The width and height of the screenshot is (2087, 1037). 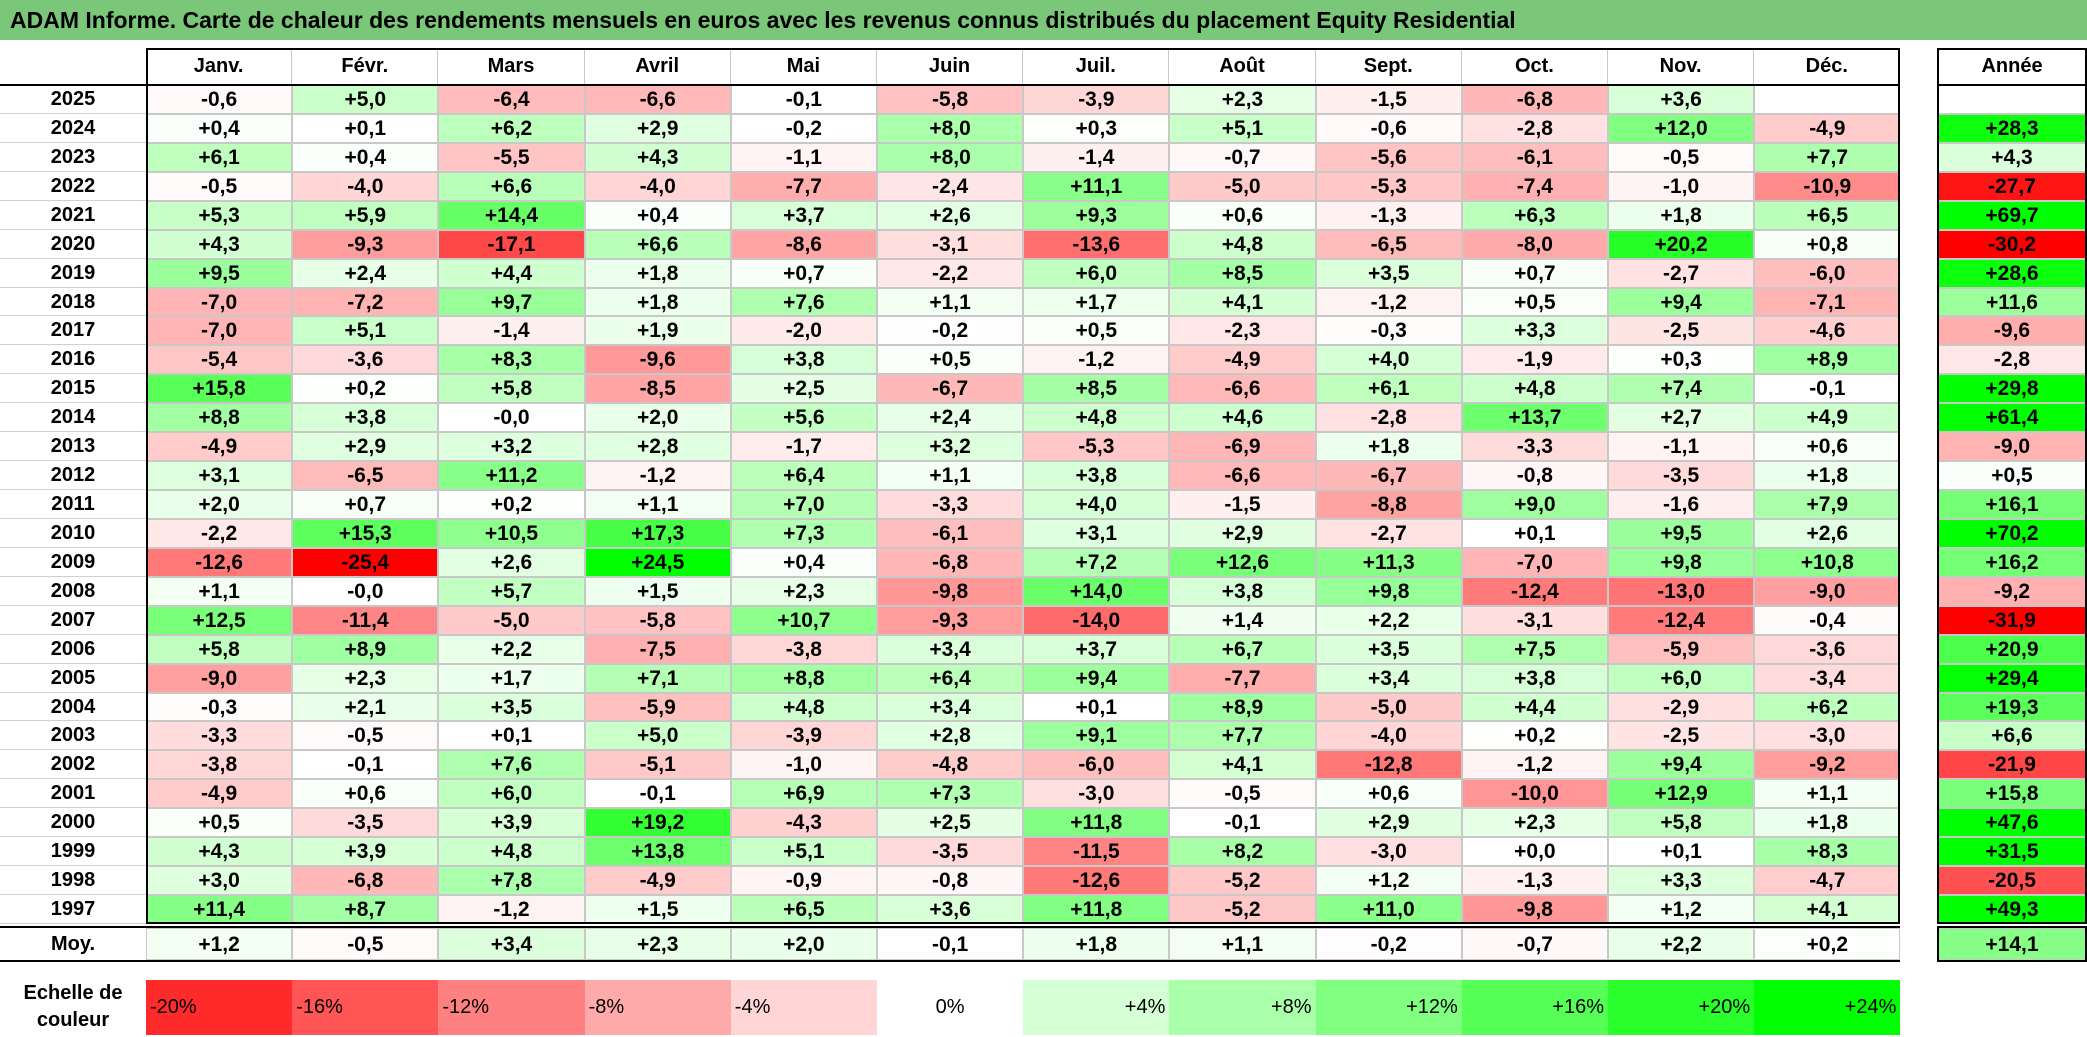 What do you see at coordinates (219, 389) in the screenshot?
I see `heatmap-cell: +15,8` at bounding box center [219, 389].